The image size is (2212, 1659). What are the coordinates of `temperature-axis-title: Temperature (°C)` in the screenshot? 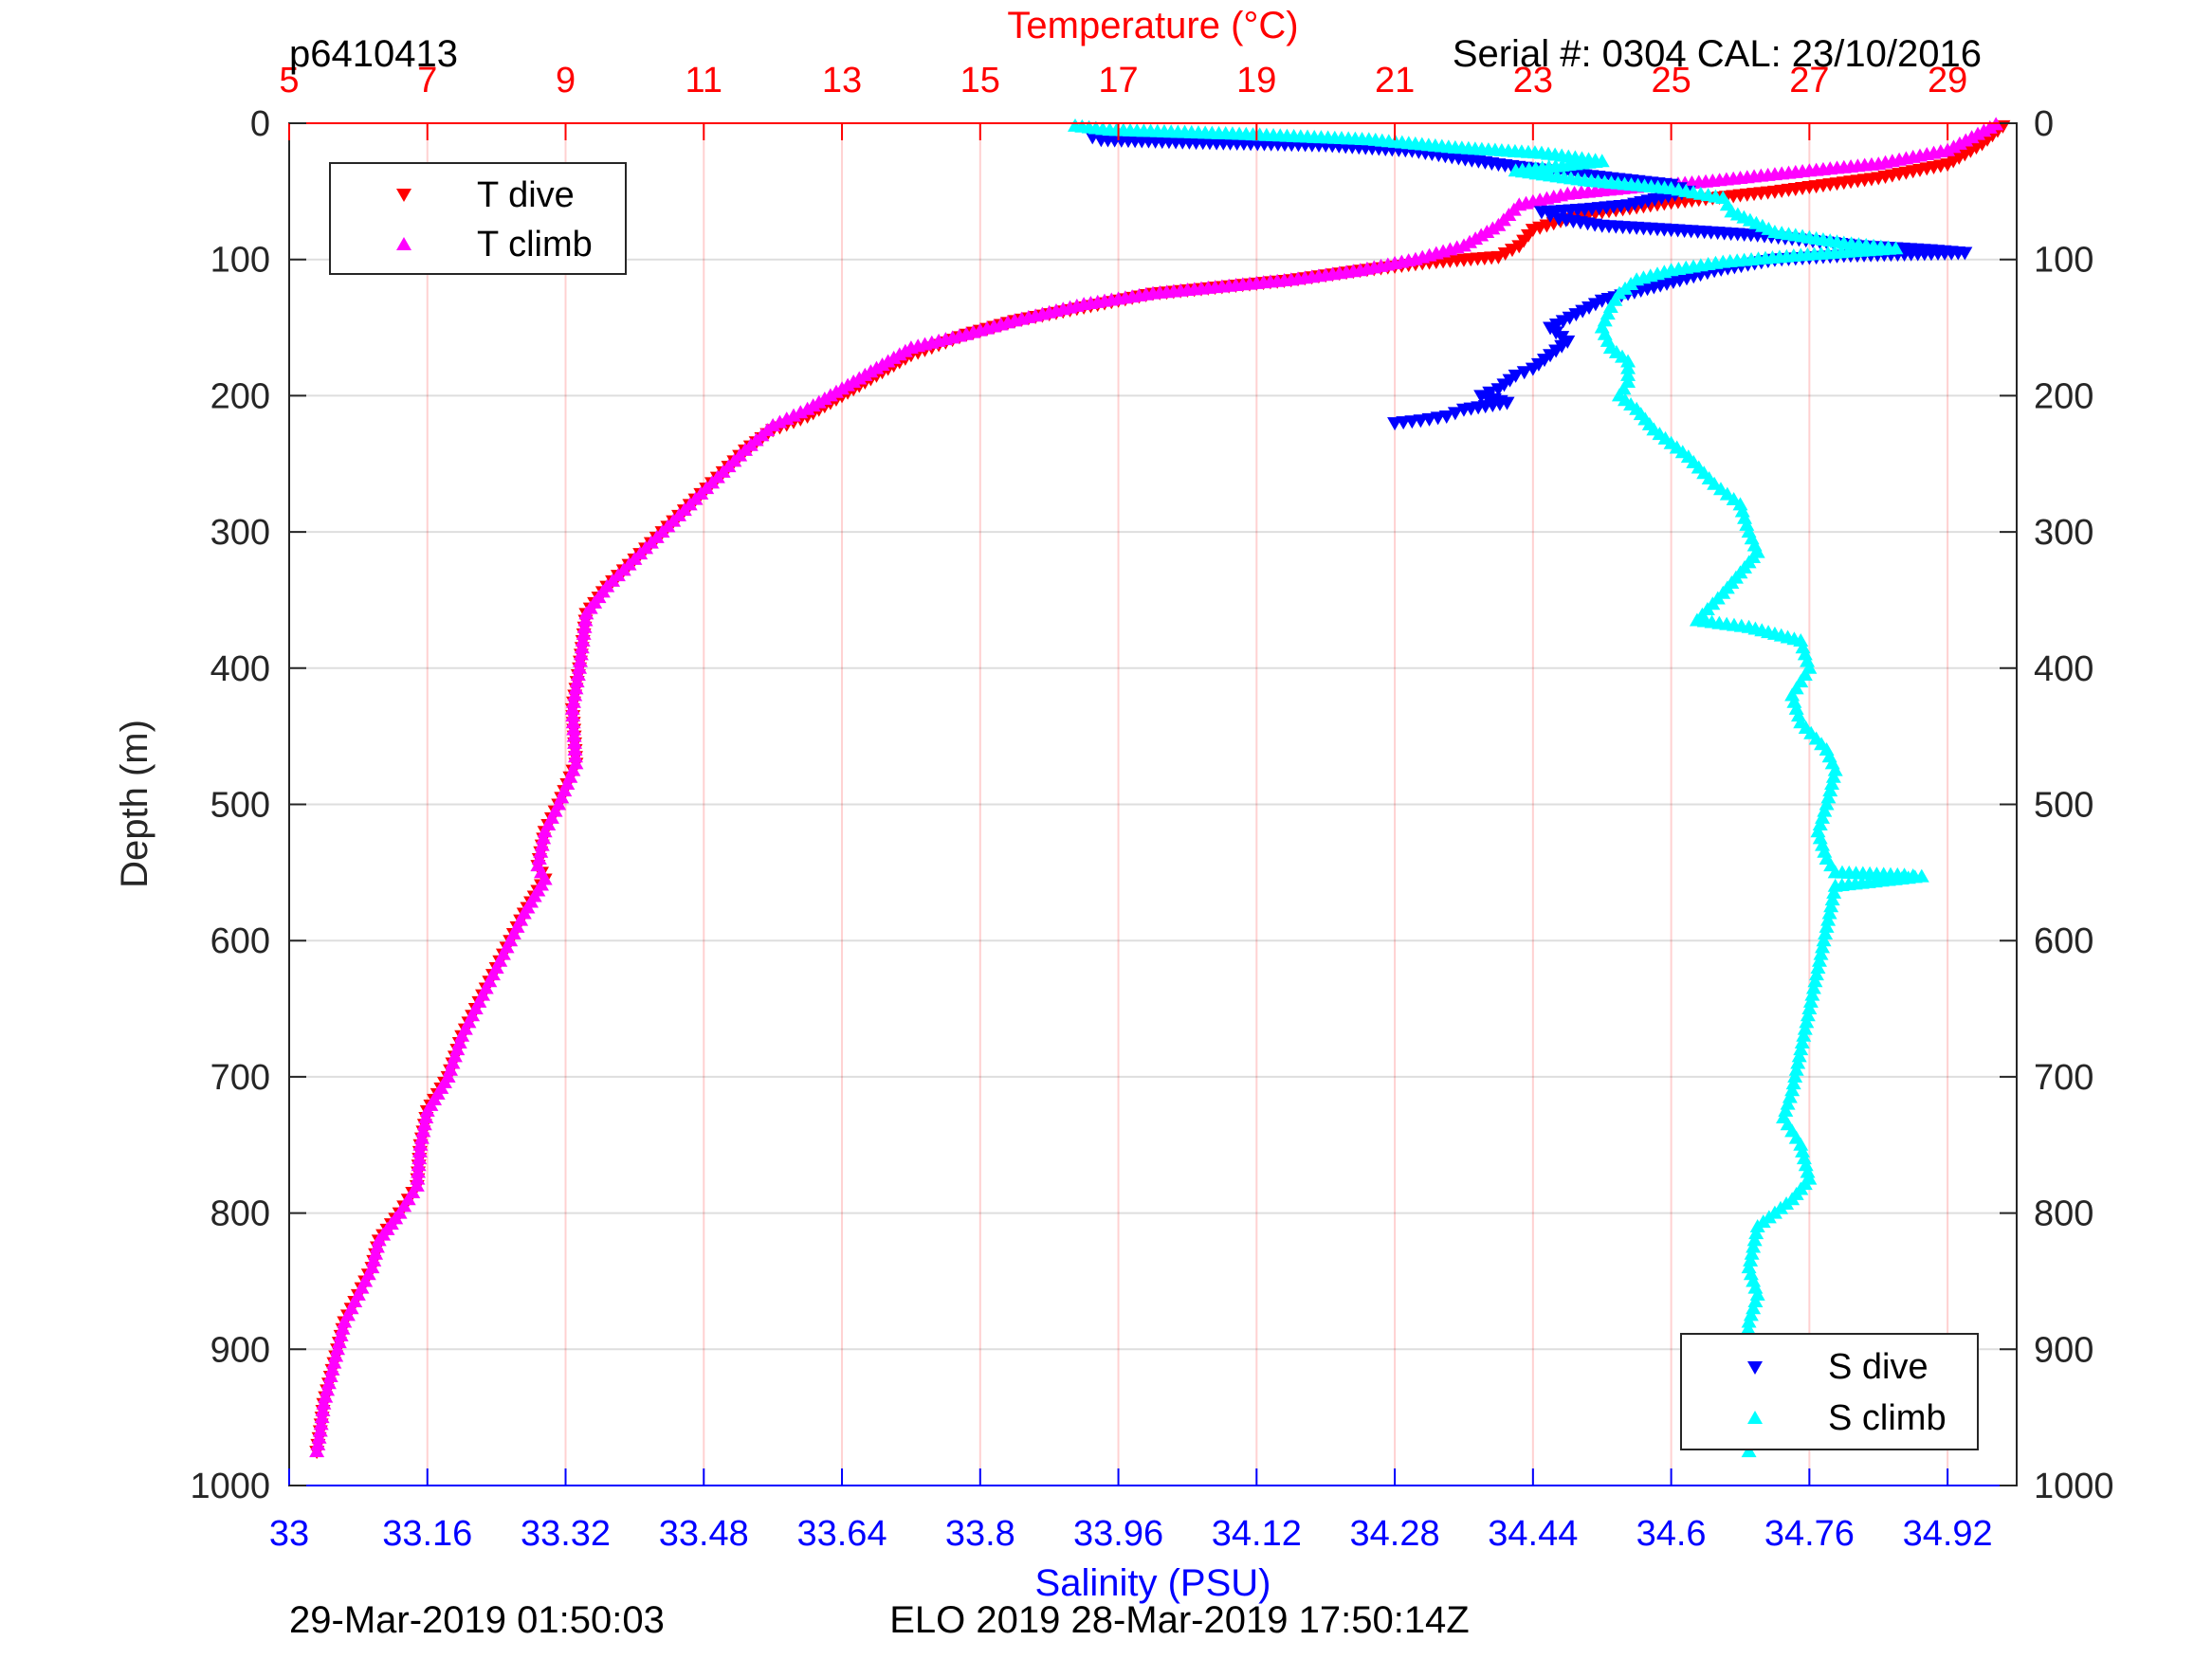 It's located at (1152, 25).